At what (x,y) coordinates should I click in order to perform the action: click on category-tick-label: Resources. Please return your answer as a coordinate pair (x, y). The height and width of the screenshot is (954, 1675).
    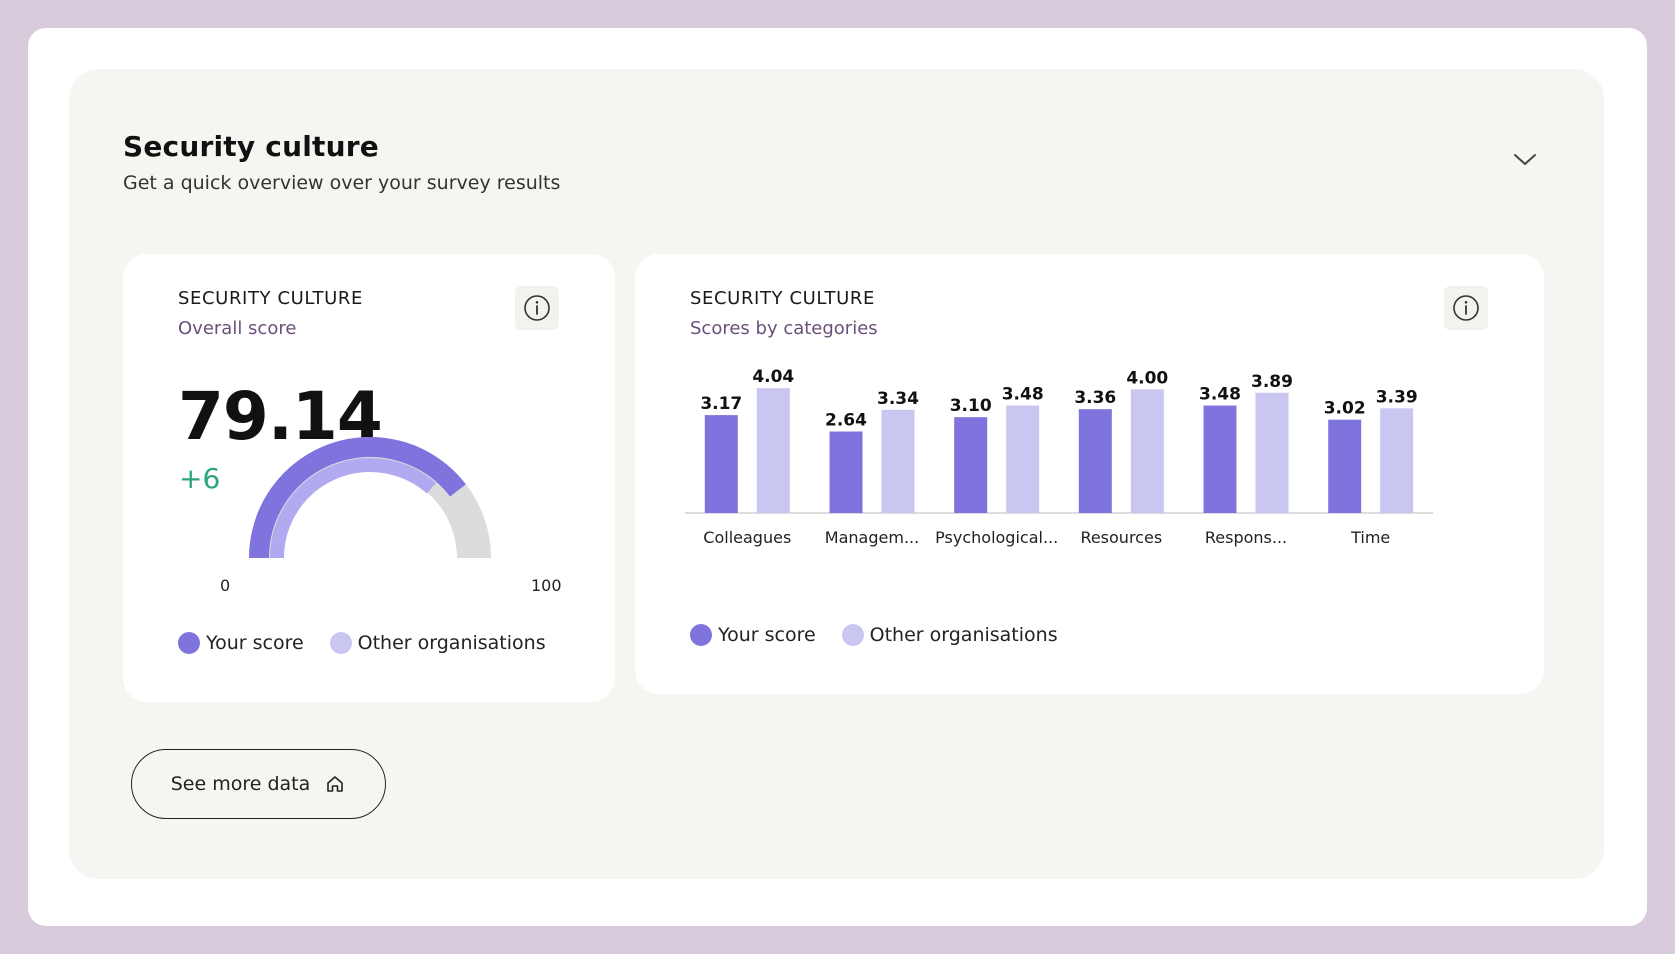
    Looking at the image, I should click on (1121, 537).